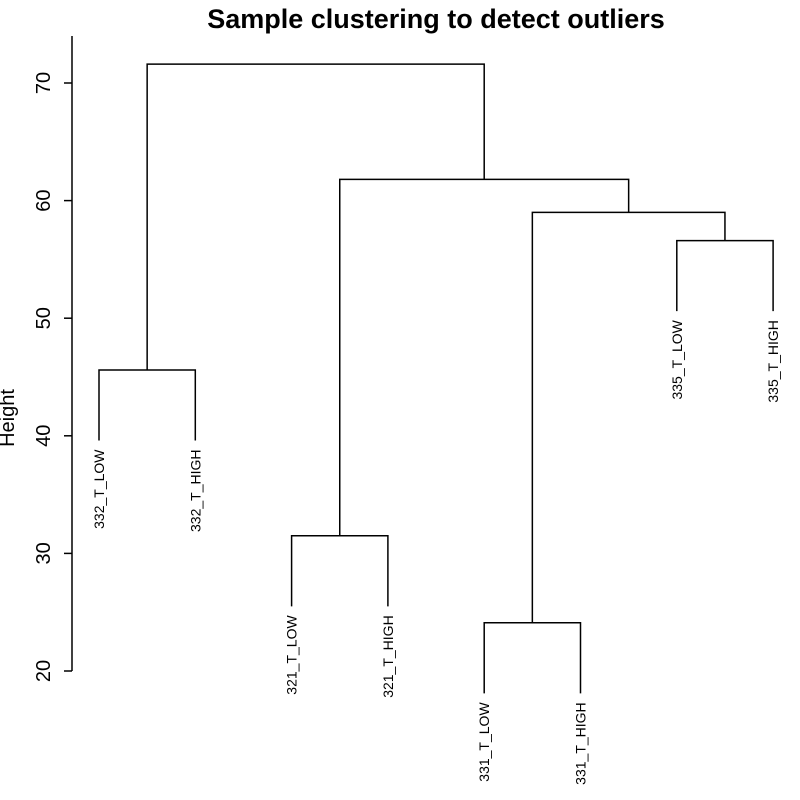 The height and width of the screenshot is (800, 800). What do you see at coordinates (388, 656) in the screenshot?
I see `leaf-label: 321_T_HIGH` at bounding box center [388, 656].